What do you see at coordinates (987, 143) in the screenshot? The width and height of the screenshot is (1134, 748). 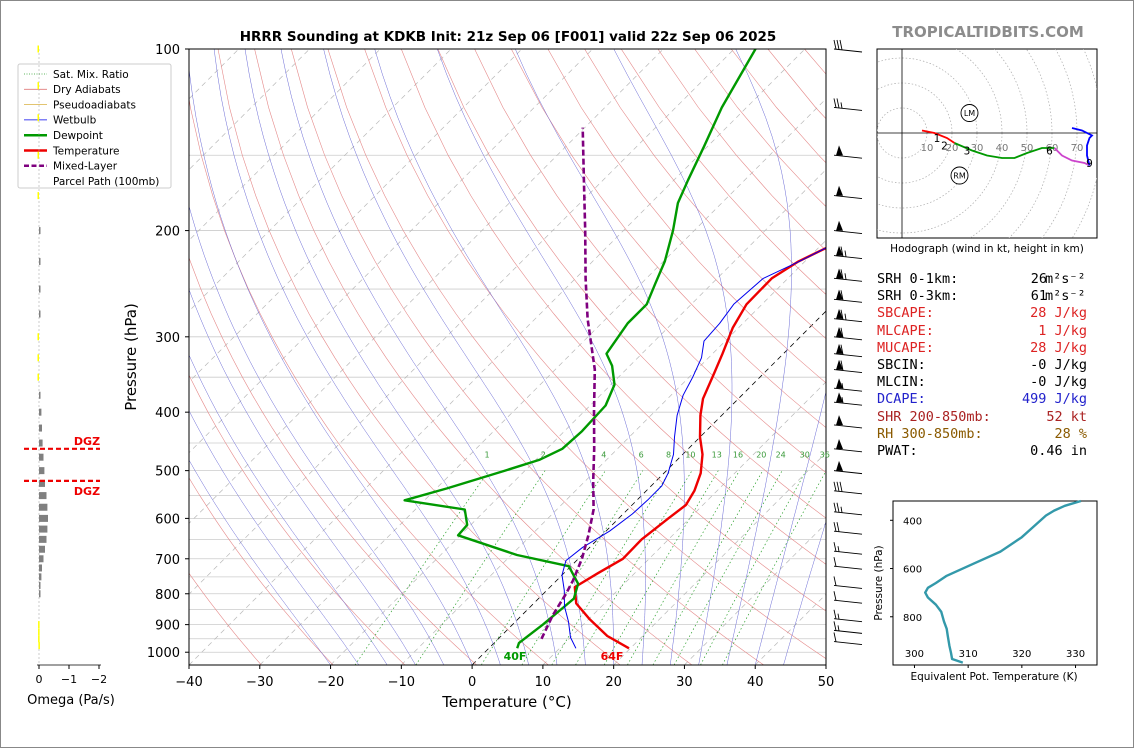 I see `hodograph-frame` at bounding box center [987, 143].